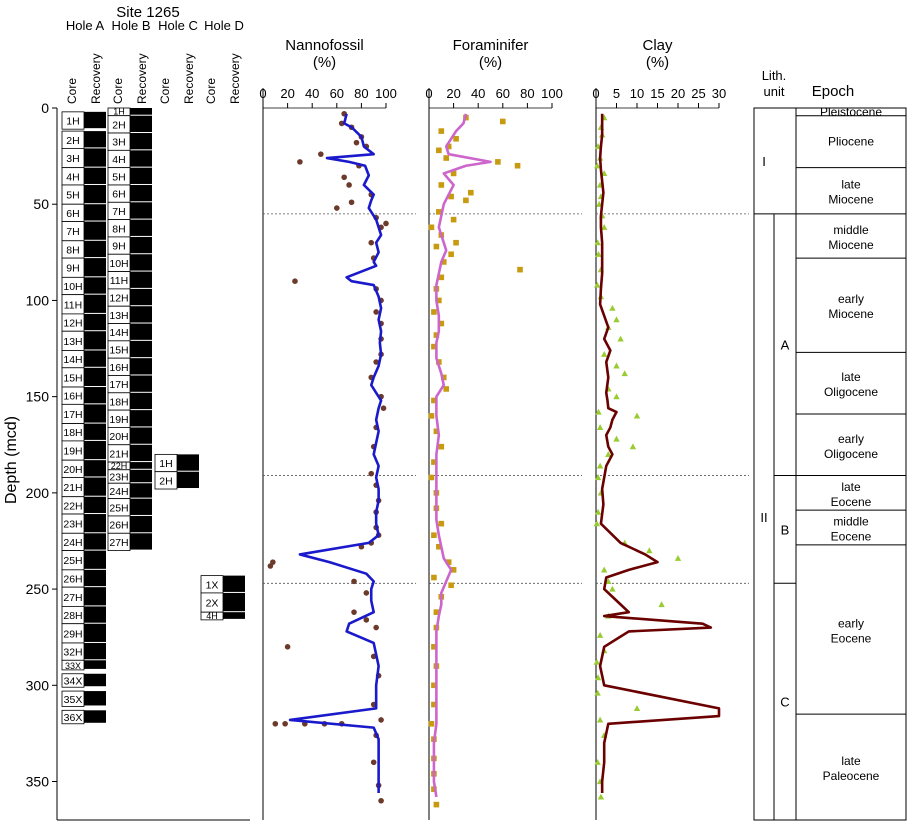  What do you see at coordinates (118, 420) in the screenshot?
I see `core-id-label: 19H` at bounding box center [118, 420].